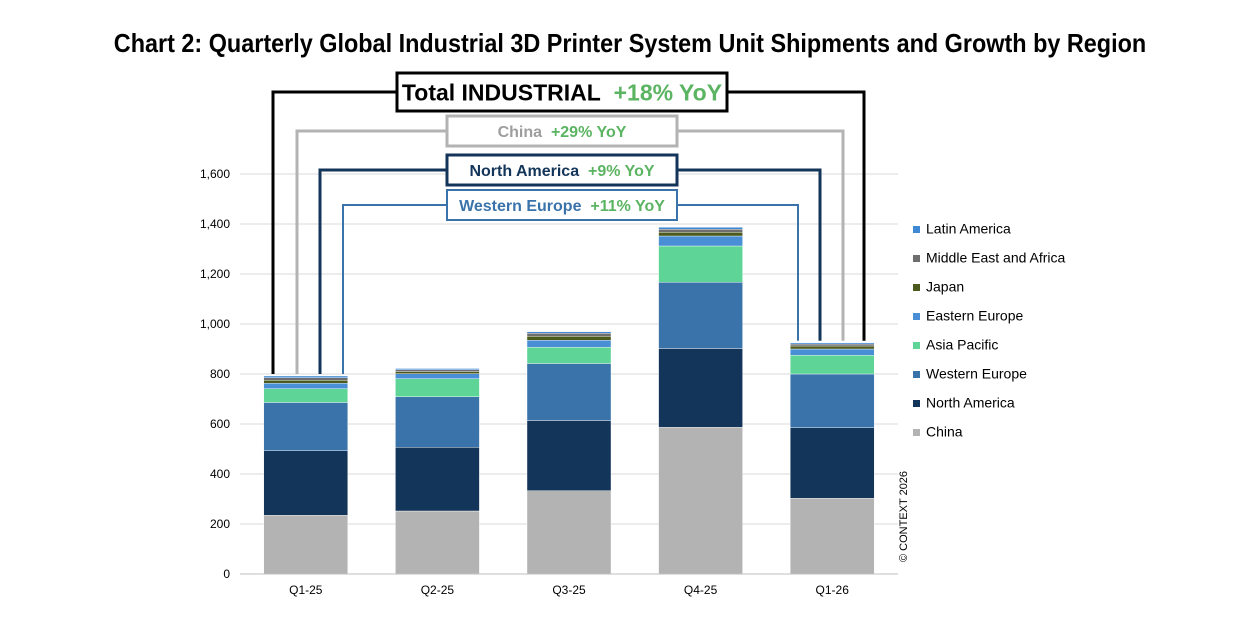  What do you see at coordinates (215, 274) in the screenshot?
I see `y-tick-label: 1,200` at bounding box center [215, 274].